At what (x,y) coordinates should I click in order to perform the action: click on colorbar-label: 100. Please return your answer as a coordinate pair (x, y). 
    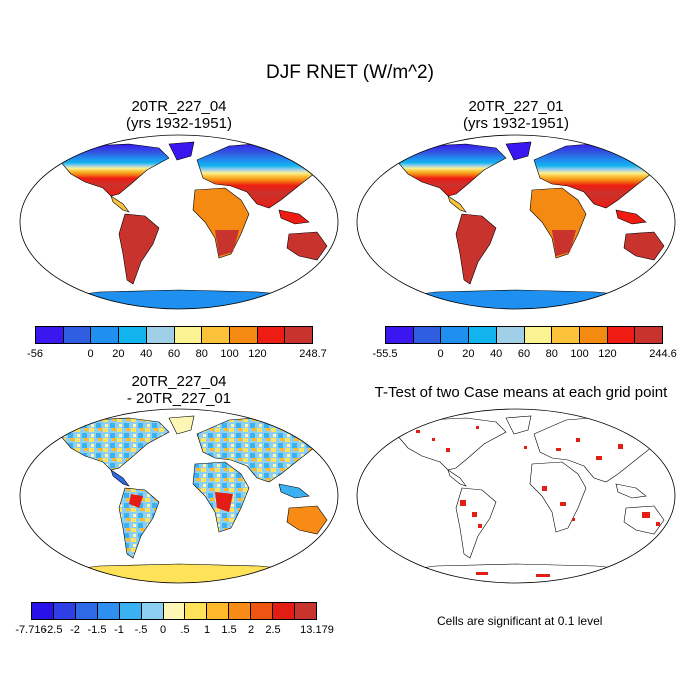
    Looking at the image, I should click on (579, 354).